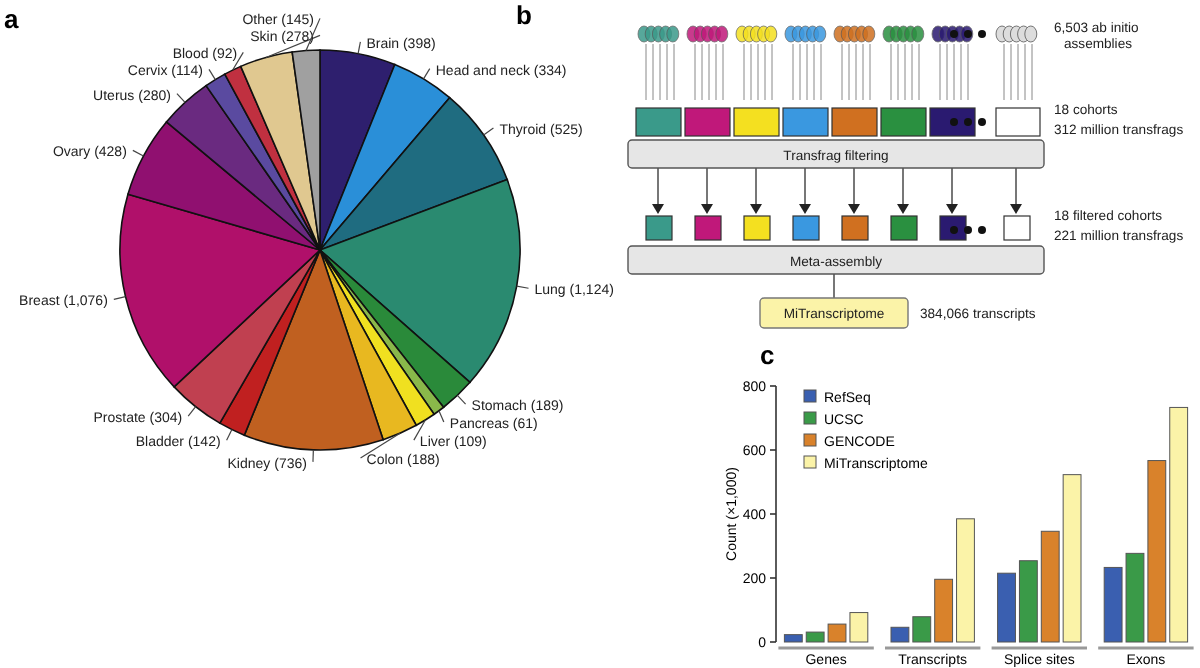  I want to click on text: b, so click(524, 15).